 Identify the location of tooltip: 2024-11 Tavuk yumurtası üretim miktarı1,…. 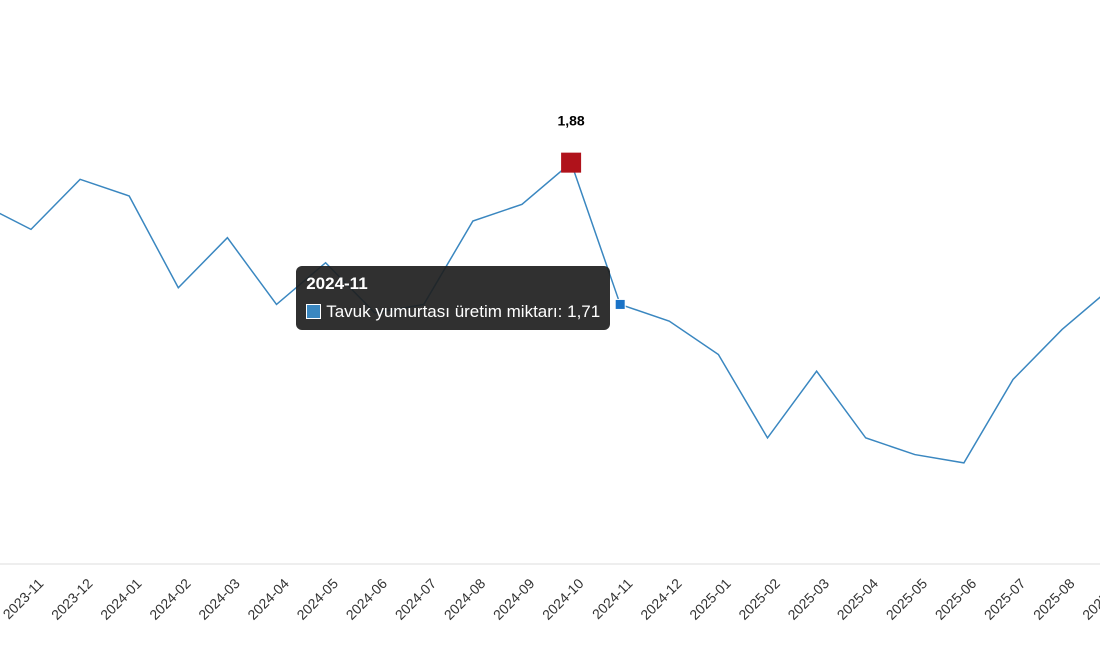
(453, 298).